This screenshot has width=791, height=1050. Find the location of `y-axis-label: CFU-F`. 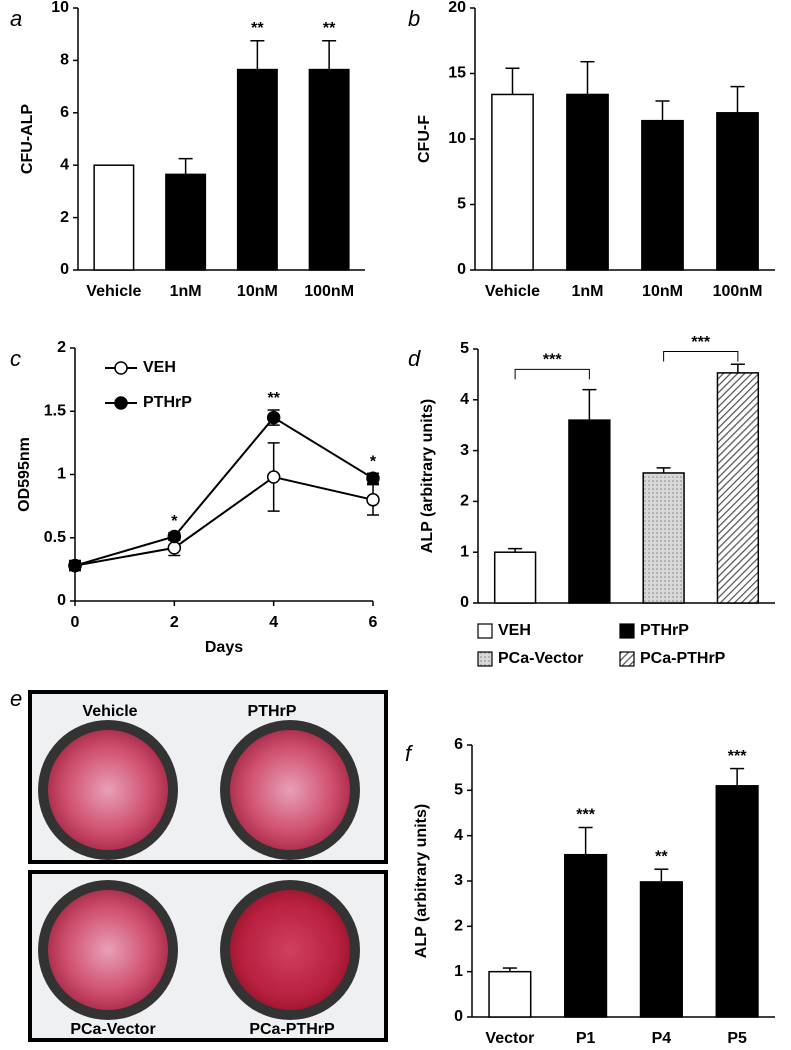

y-axis-label: CFU-F is located at coordinates (424, 139).